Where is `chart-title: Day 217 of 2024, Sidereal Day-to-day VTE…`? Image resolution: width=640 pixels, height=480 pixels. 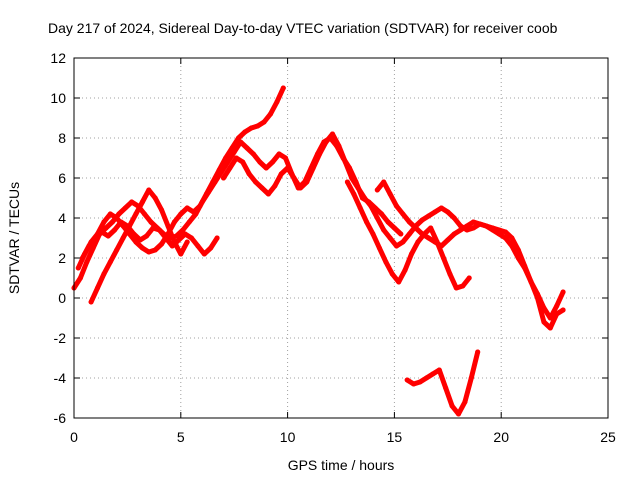
chart-title: Day 217 of 2024, Sidereal Day-to-day VTE… is located at coordinates (303, 28).